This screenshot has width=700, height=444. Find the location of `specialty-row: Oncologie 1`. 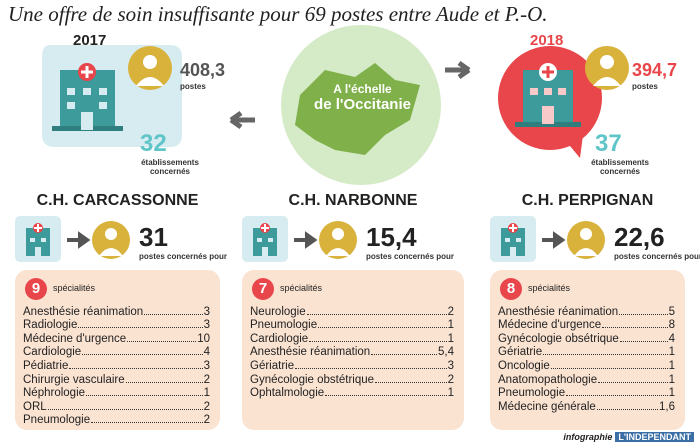

specialty-row: Oncologie 1 is located at coordinates (586, 365).